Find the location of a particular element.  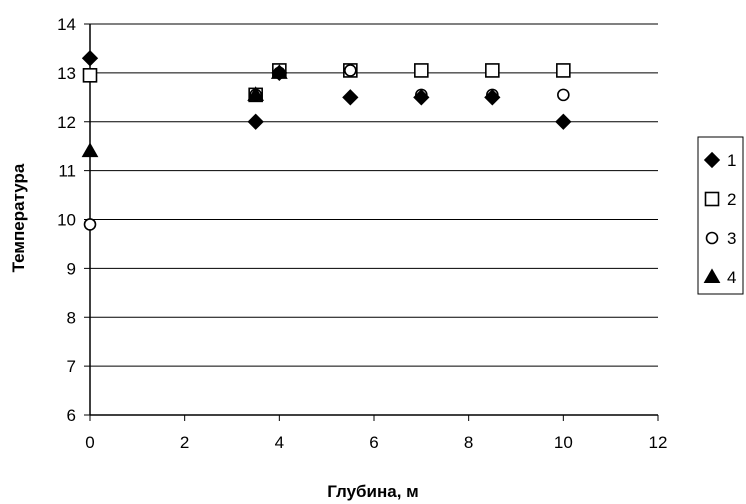

y-tick-label: 10 is located at coordinates (66, 220).